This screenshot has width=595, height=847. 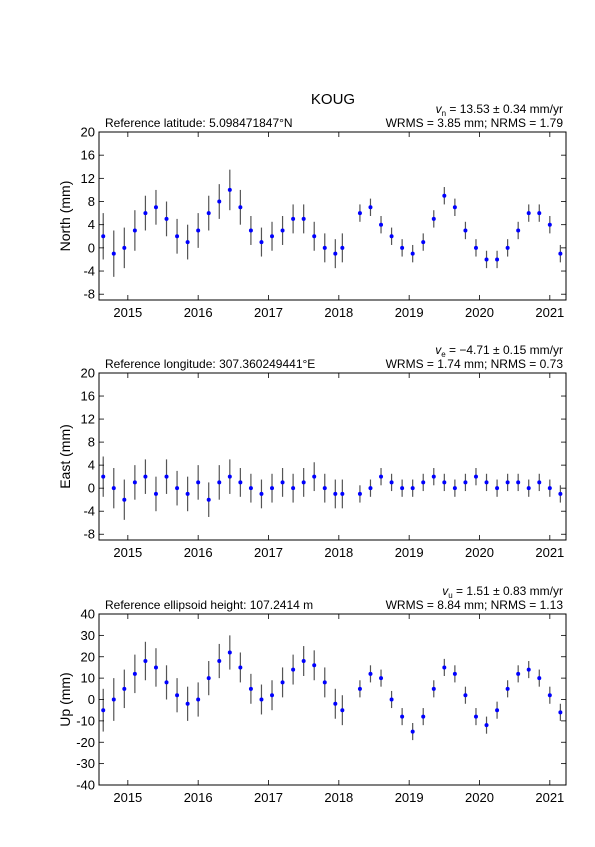 I want to click on y-tick-label: 8, so click(x=91, y=442).